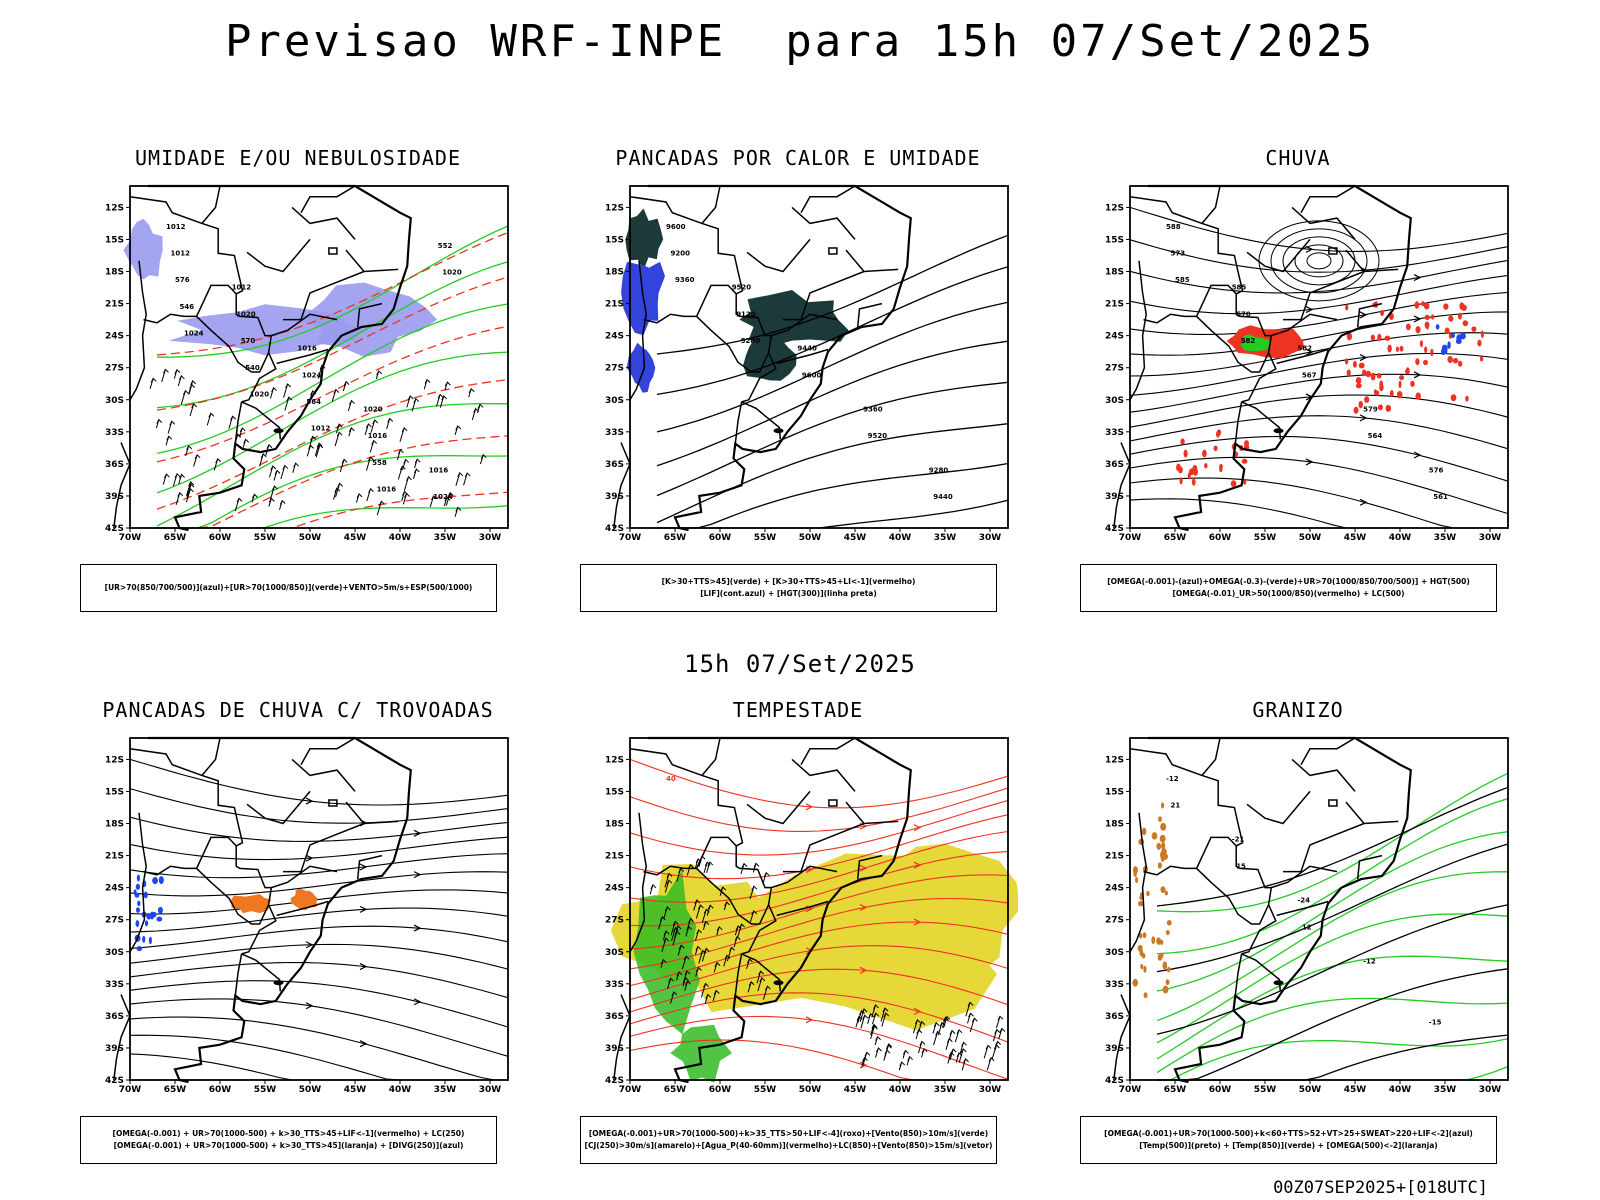  Describe the element at coordinates (800, 664) in the screenshot. I see `middle-date-label: 15h 07/Set/2025` at that location.